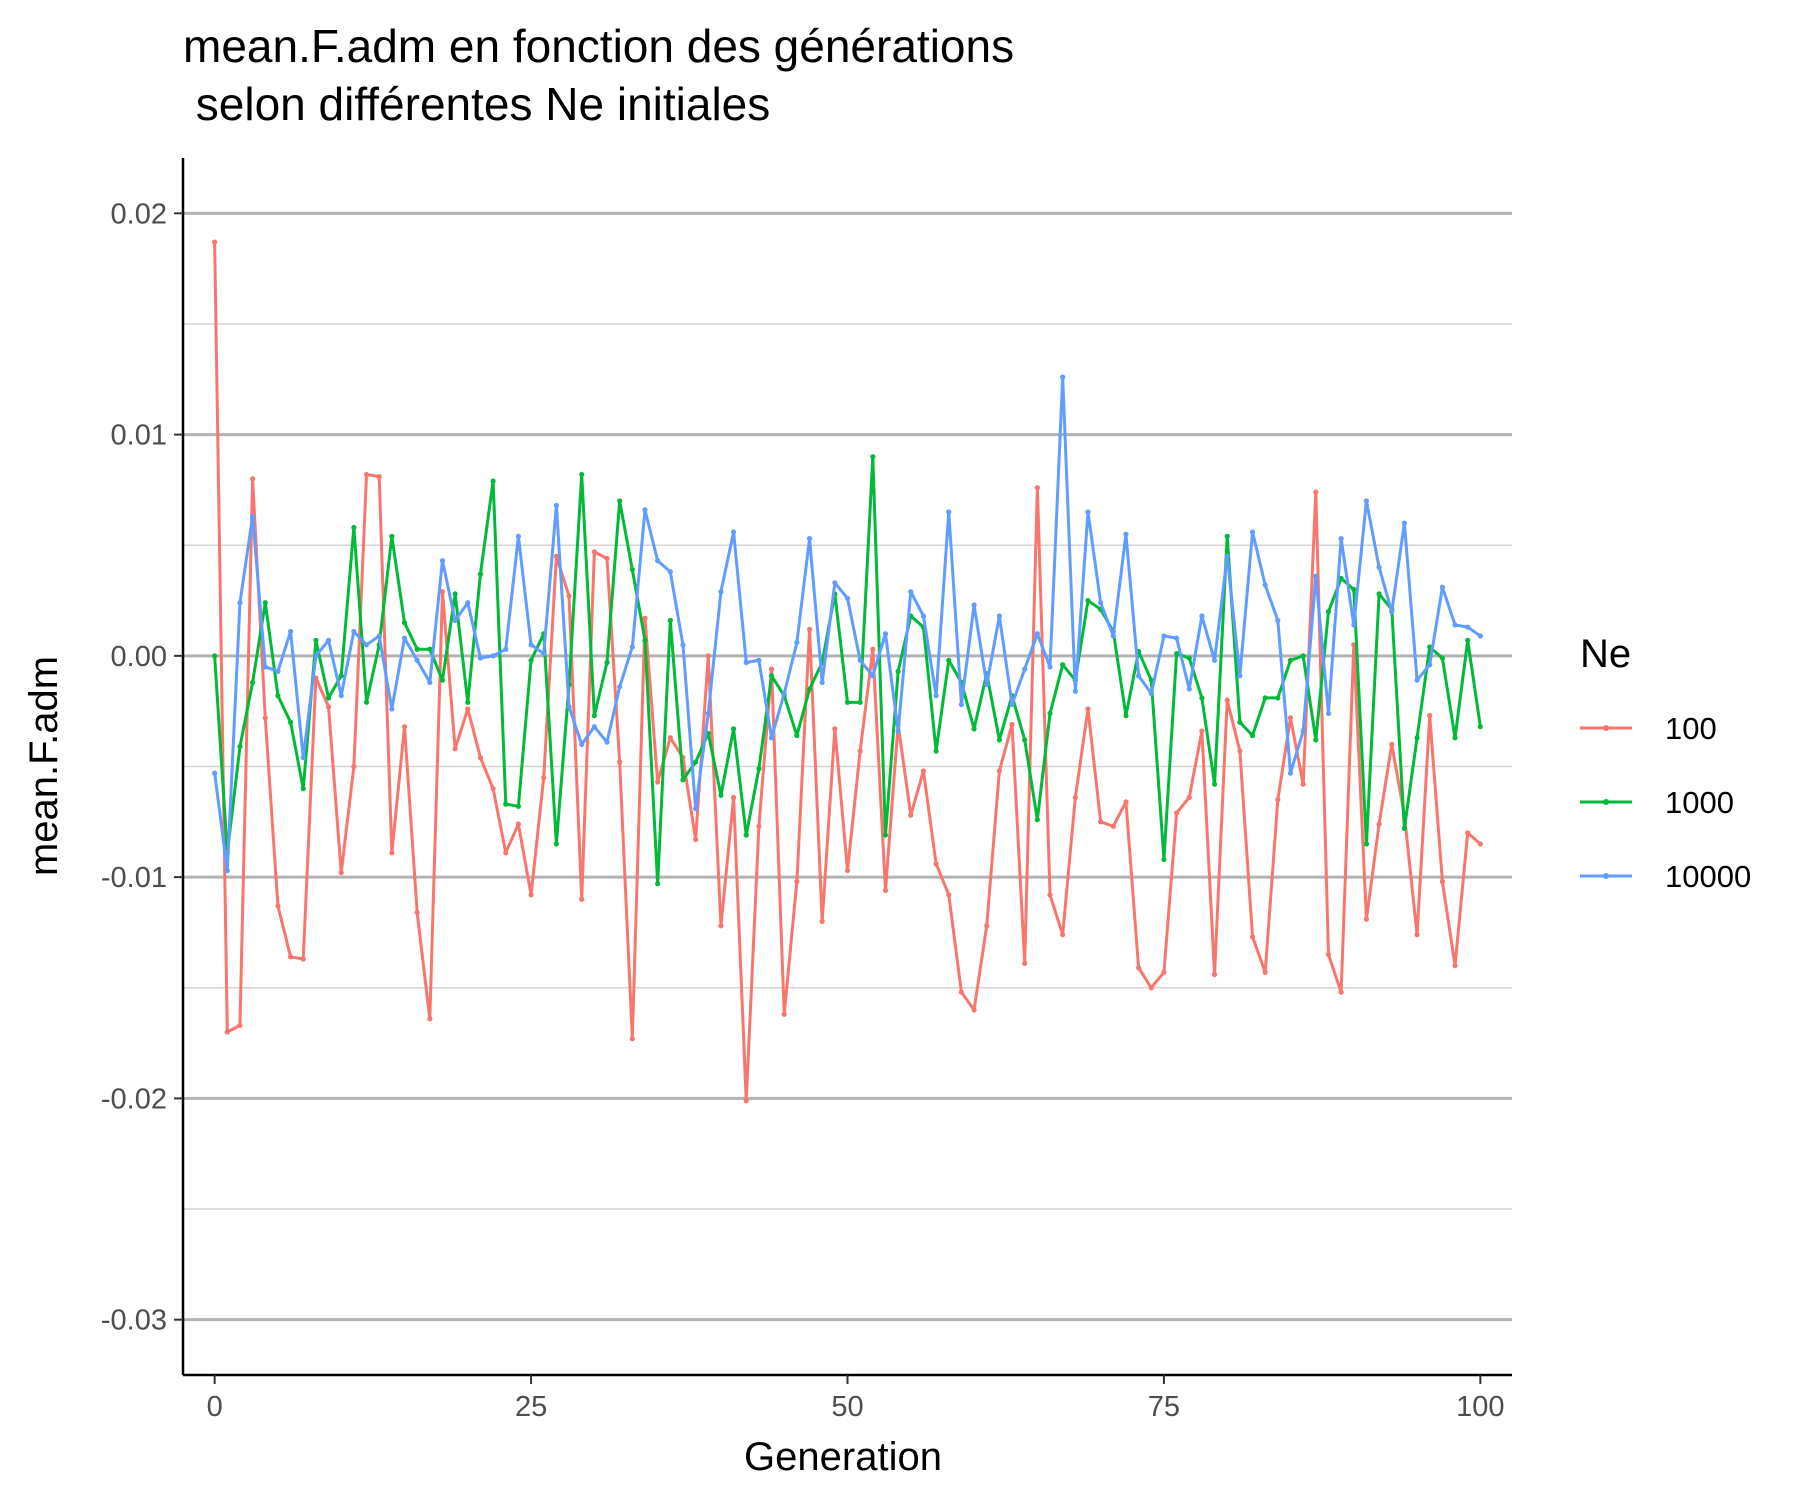 The height and width of the screenshot is (1505, 1800). Describe the element at coordinates (134, 878) in the screenshot. I see `y-tick-label: -0.01` at that location.